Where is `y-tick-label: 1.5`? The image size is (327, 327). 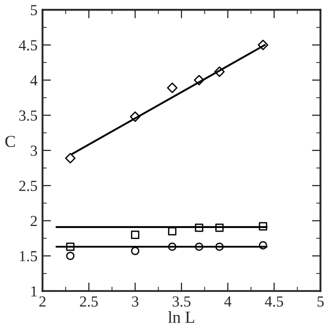 y-tick-label: 1.5 is located at coordinates (29, 256).